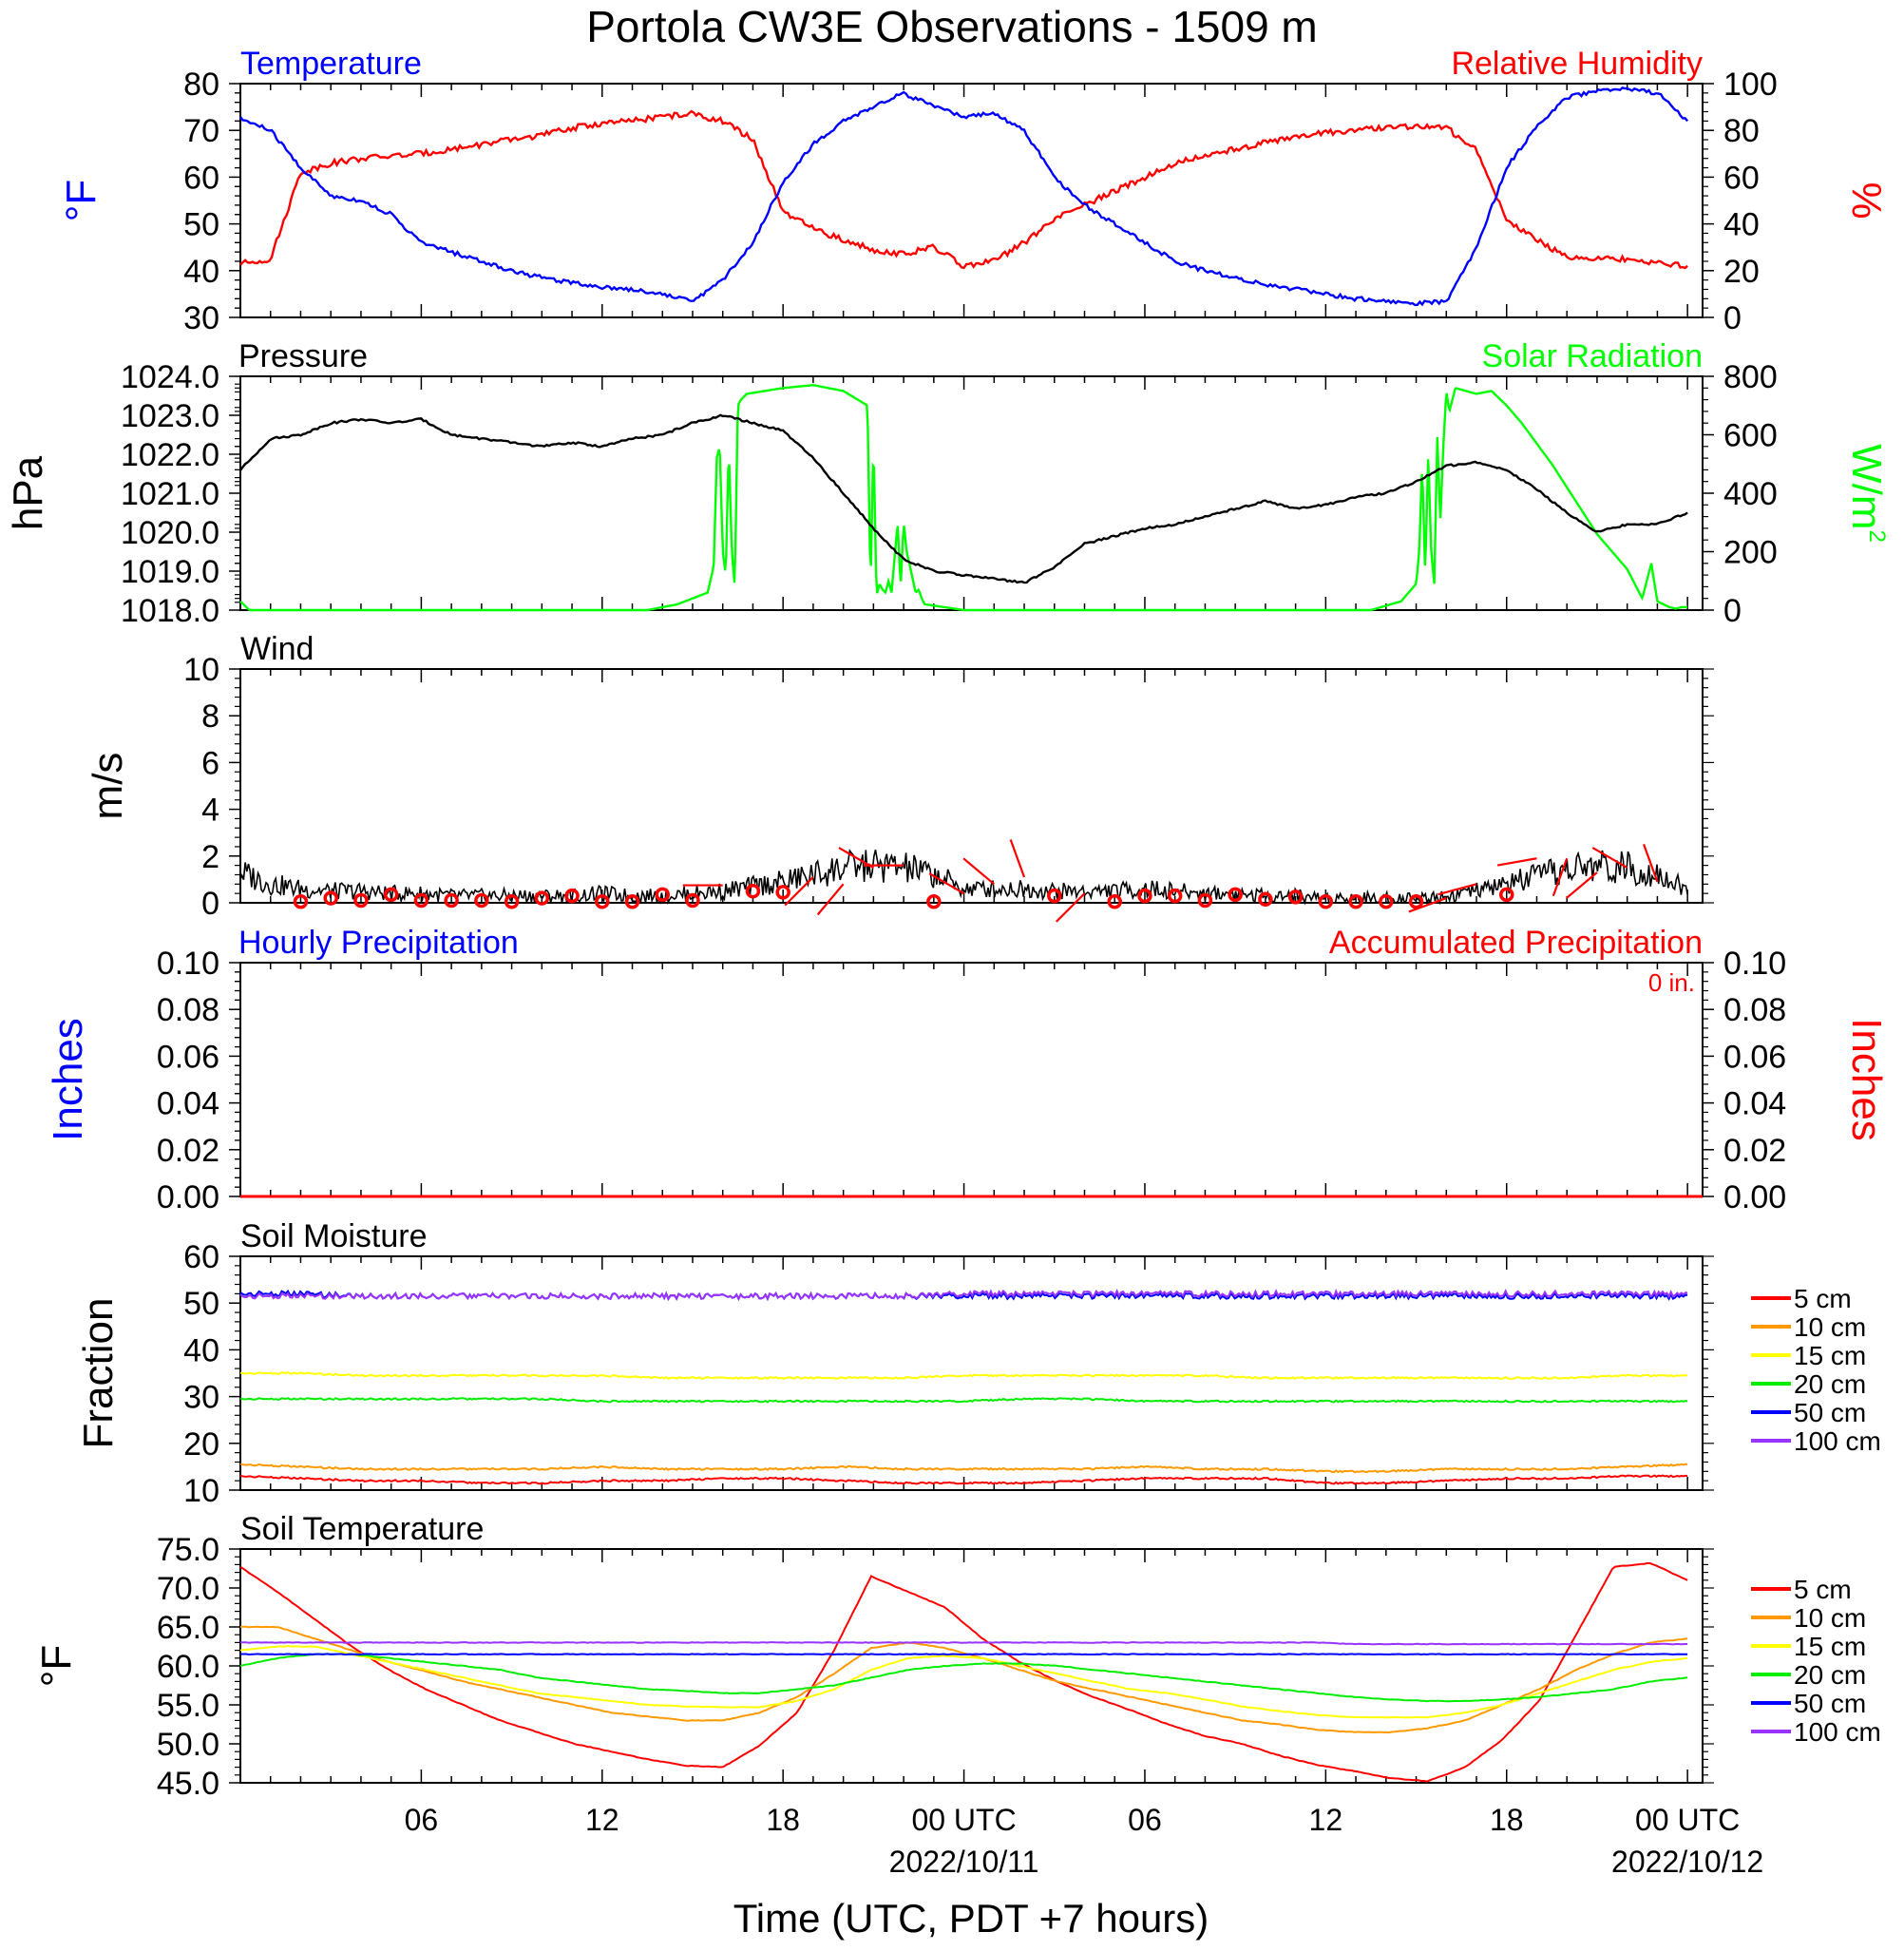 This screenshot has height=1951, width=1904. Describe the element at coordinates (334, 1236) in the screenshot. I see `soil-moisture-title: Soil Moisture` at that location.